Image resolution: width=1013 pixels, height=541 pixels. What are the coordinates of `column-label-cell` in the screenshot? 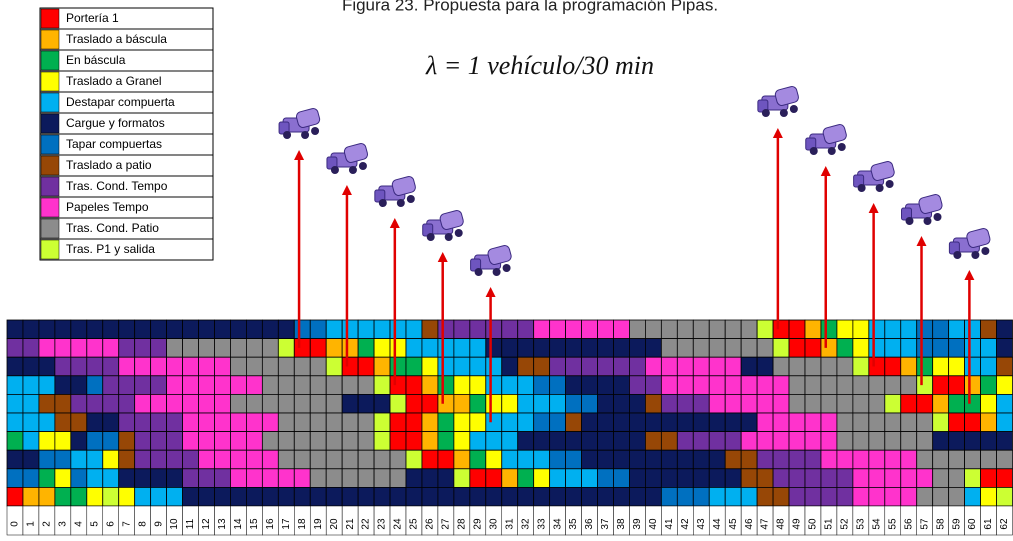 It's located at (31, 520).